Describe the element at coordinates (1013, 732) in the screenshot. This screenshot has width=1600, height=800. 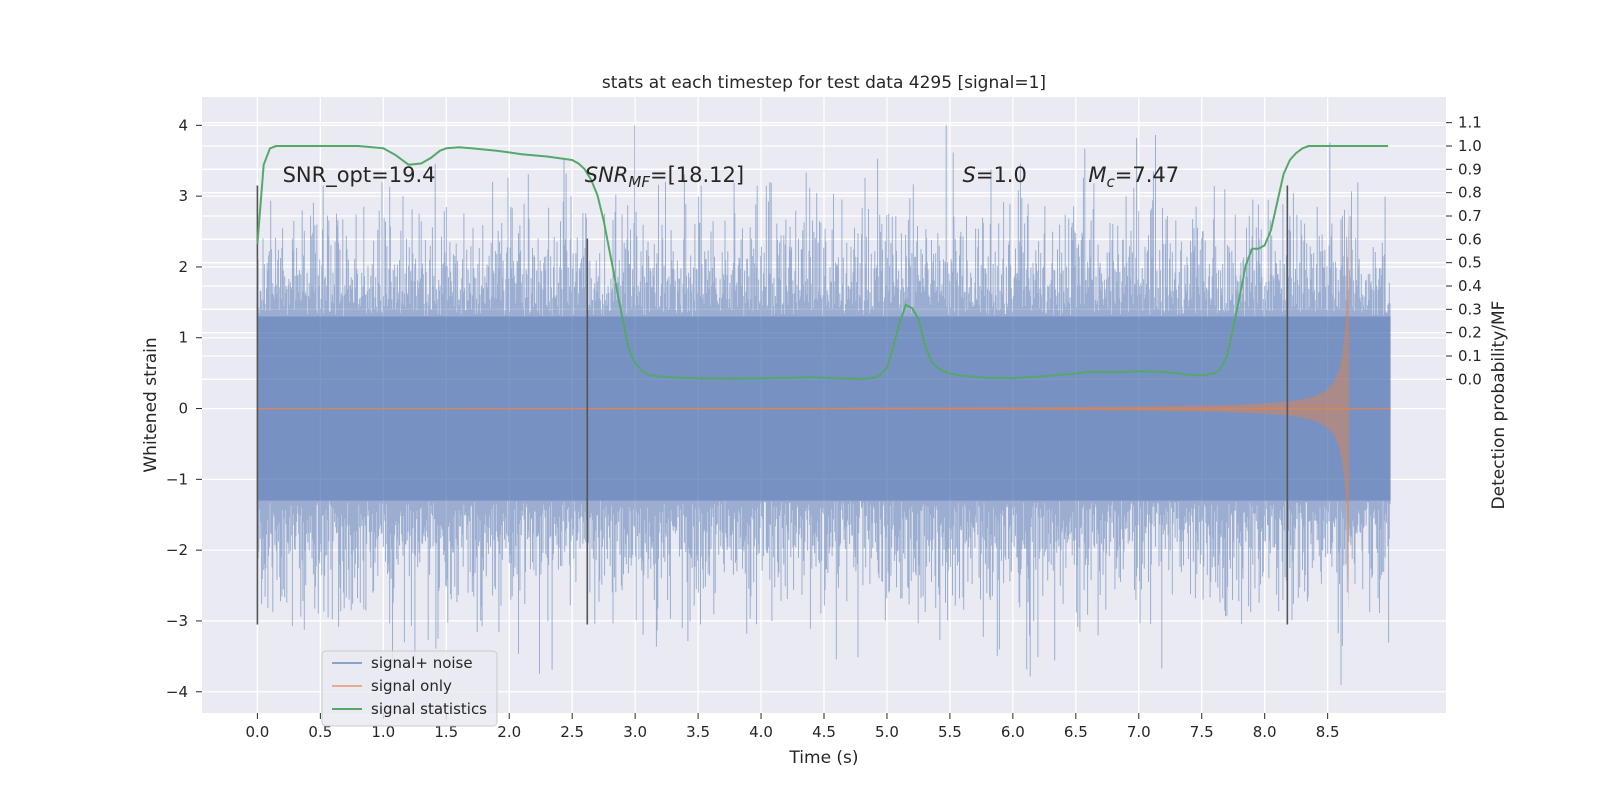
I see `x-tick-label: 6.0` at that location.